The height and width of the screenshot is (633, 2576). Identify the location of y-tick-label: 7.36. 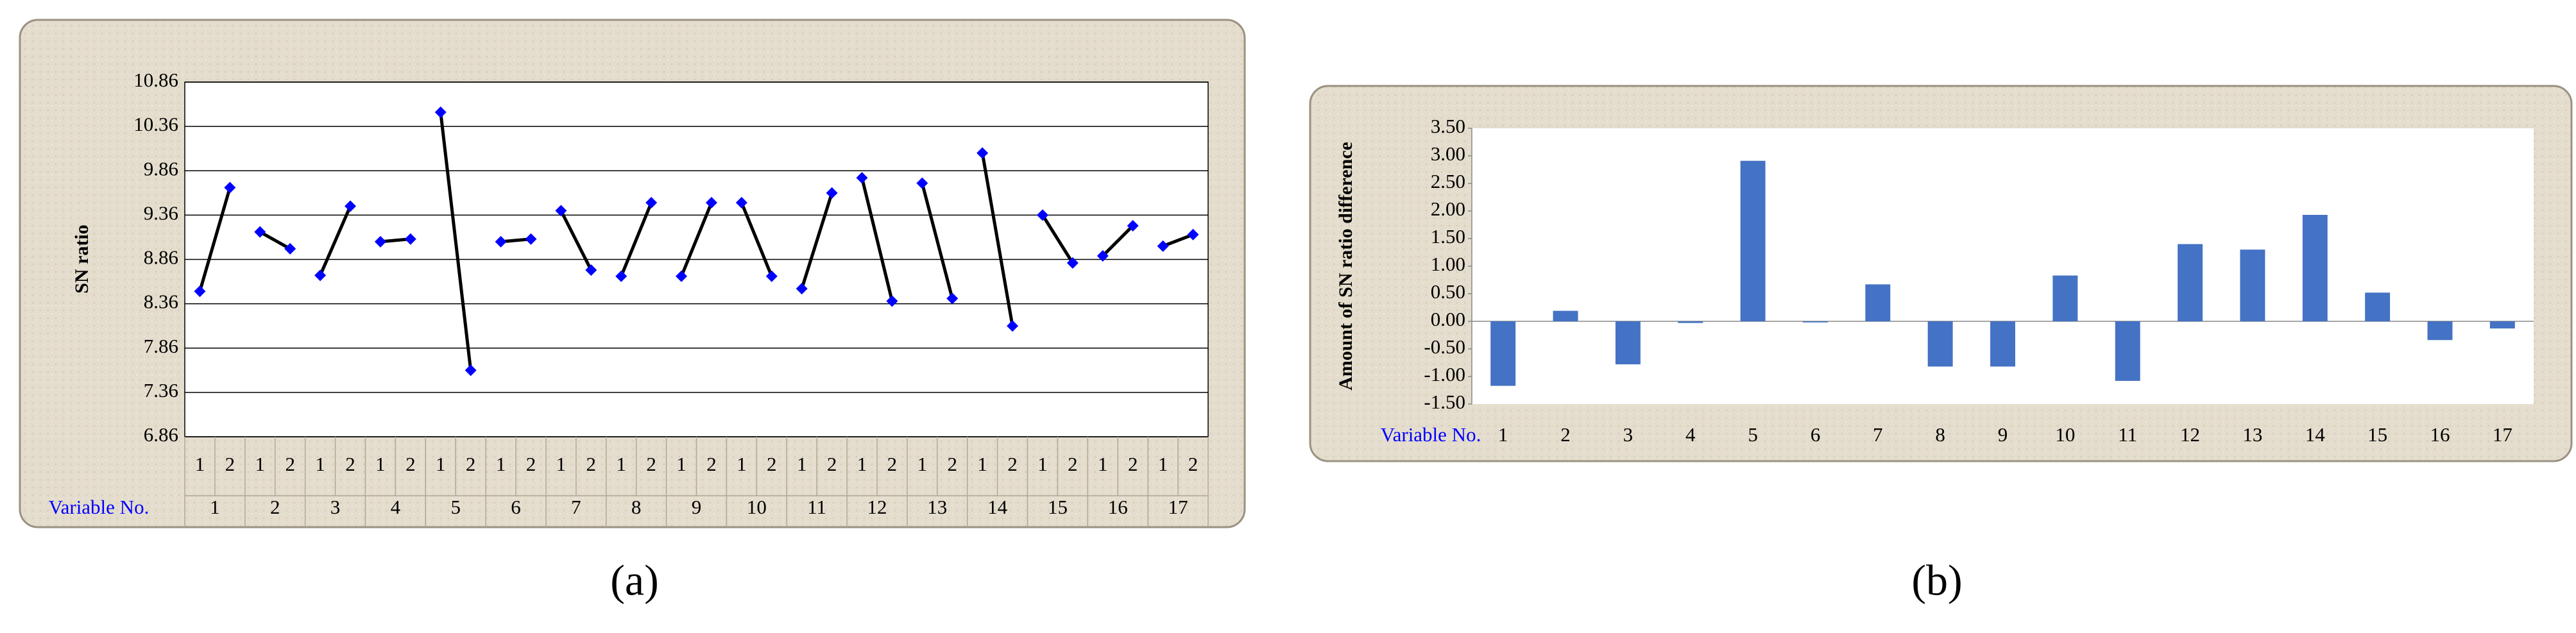
(161, 390).